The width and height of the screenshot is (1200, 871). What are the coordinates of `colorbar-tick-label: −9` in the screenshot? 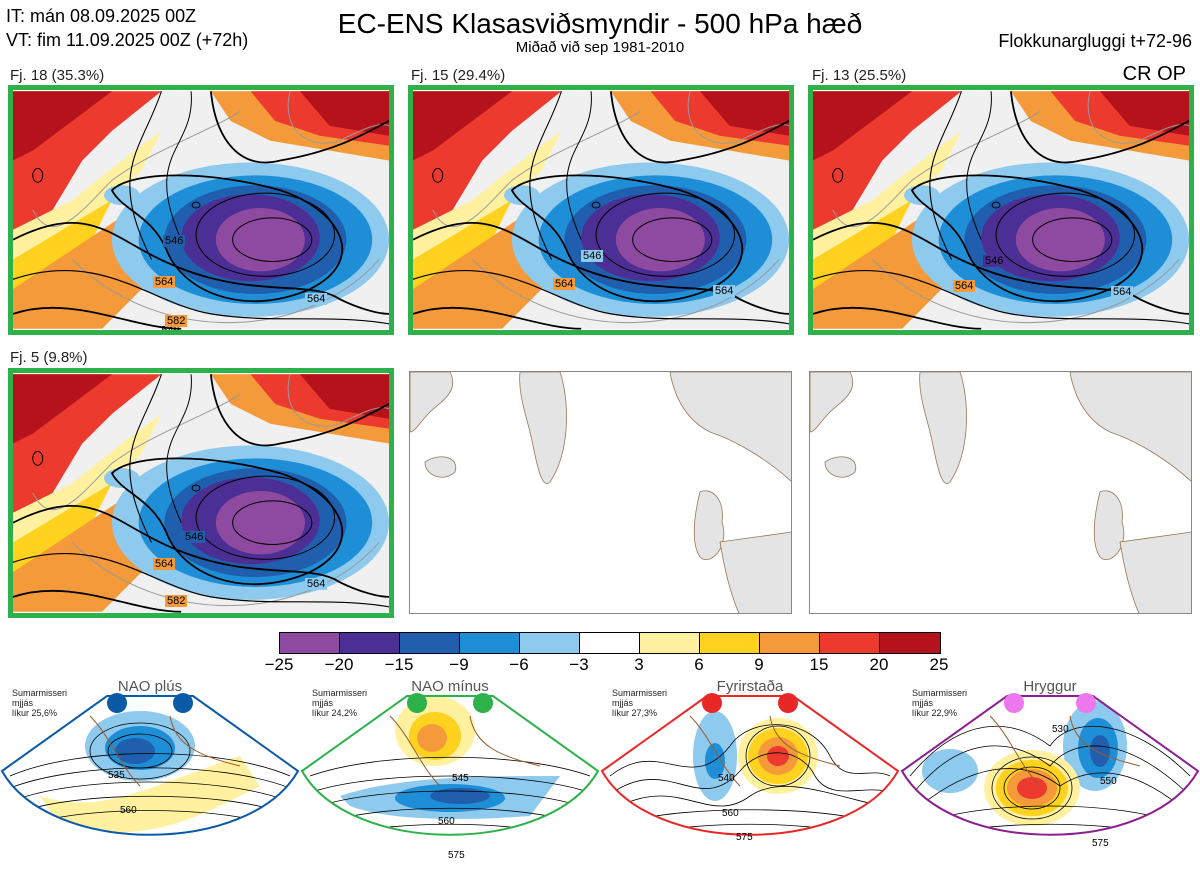 It's located at (459, 664).